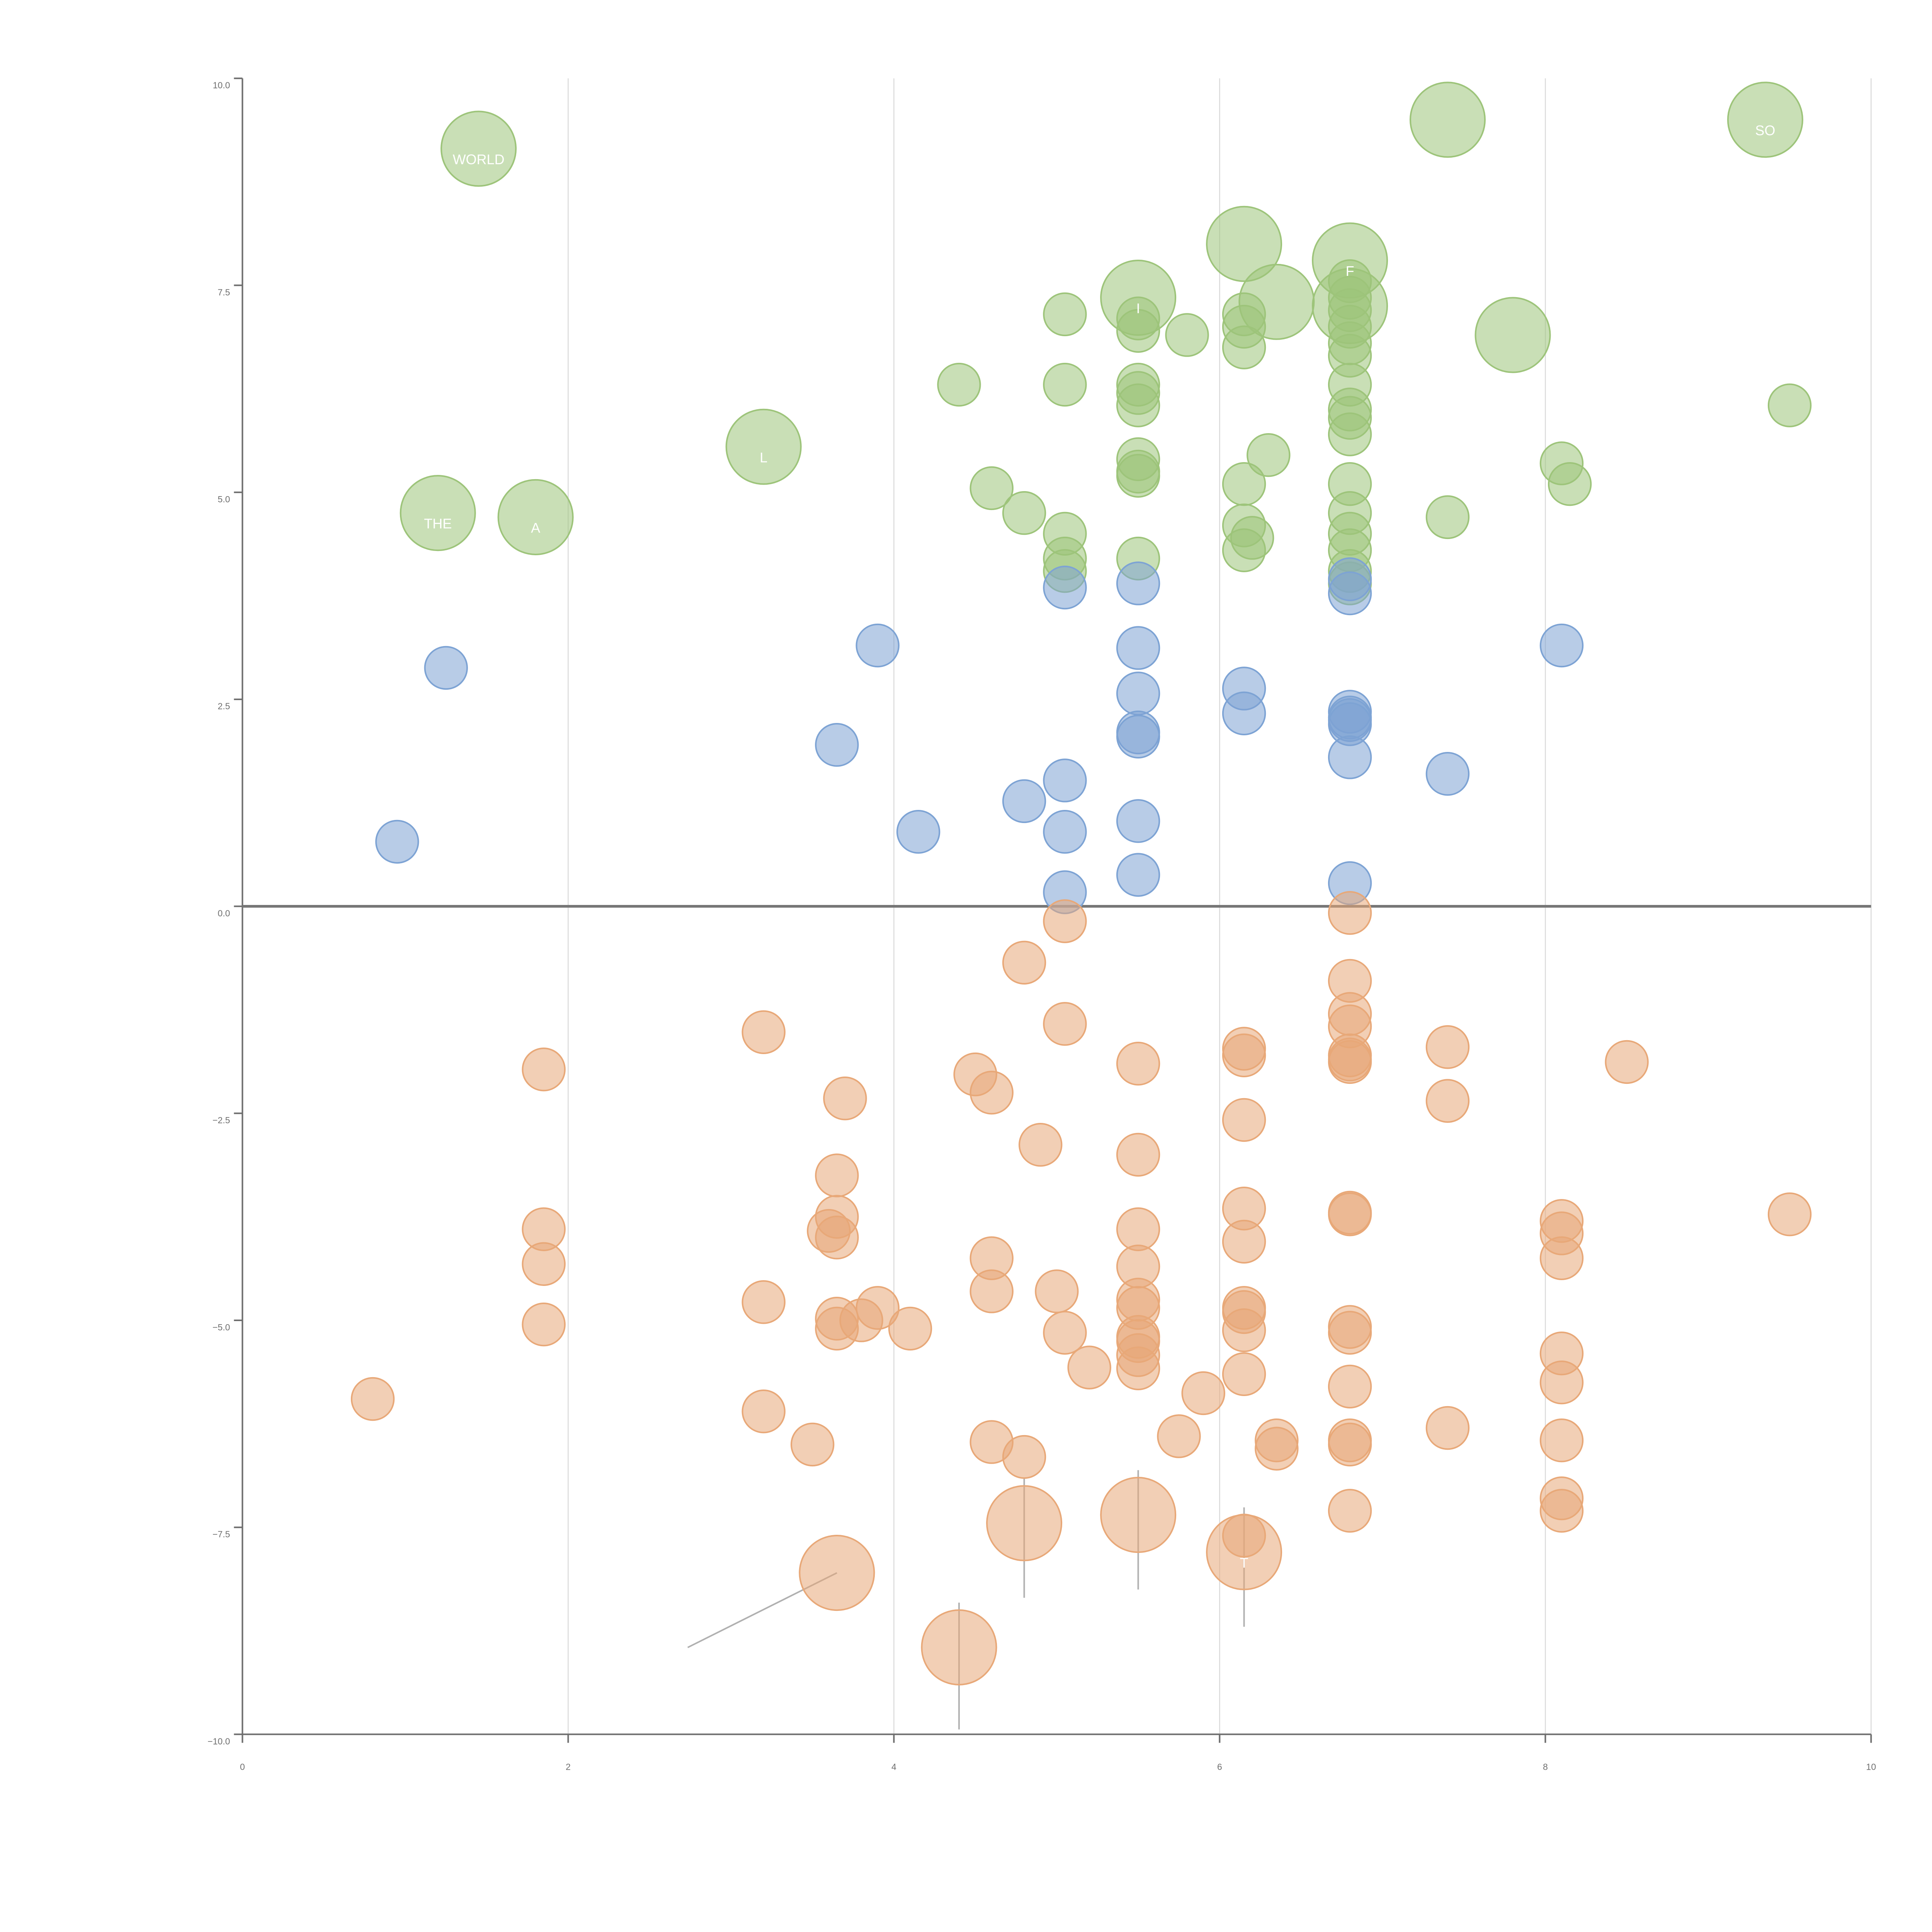 The height and width of the screenshot is (1932, 1932). What do you see at coordinates (438, 524) in the screenshot?
I see `bubble-label: THE` at bounding box center [438, 524].